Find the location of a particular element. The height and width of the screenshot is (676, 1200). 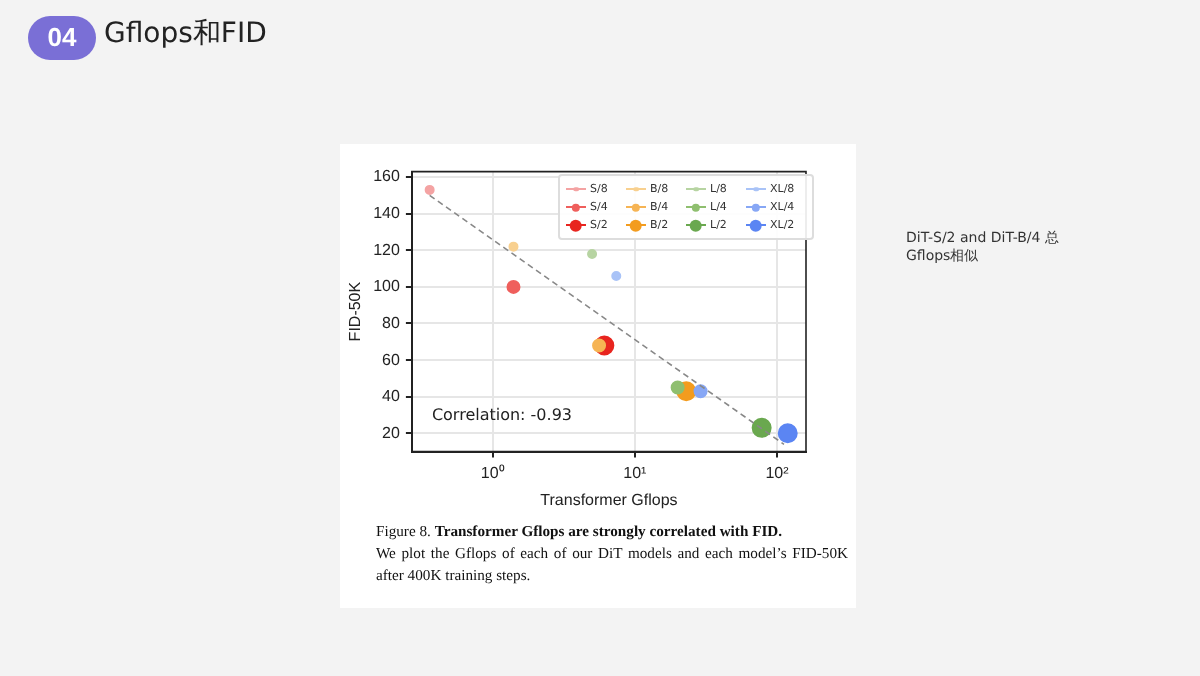

y-tick-label: 120 is located at coordinates (387, 249).